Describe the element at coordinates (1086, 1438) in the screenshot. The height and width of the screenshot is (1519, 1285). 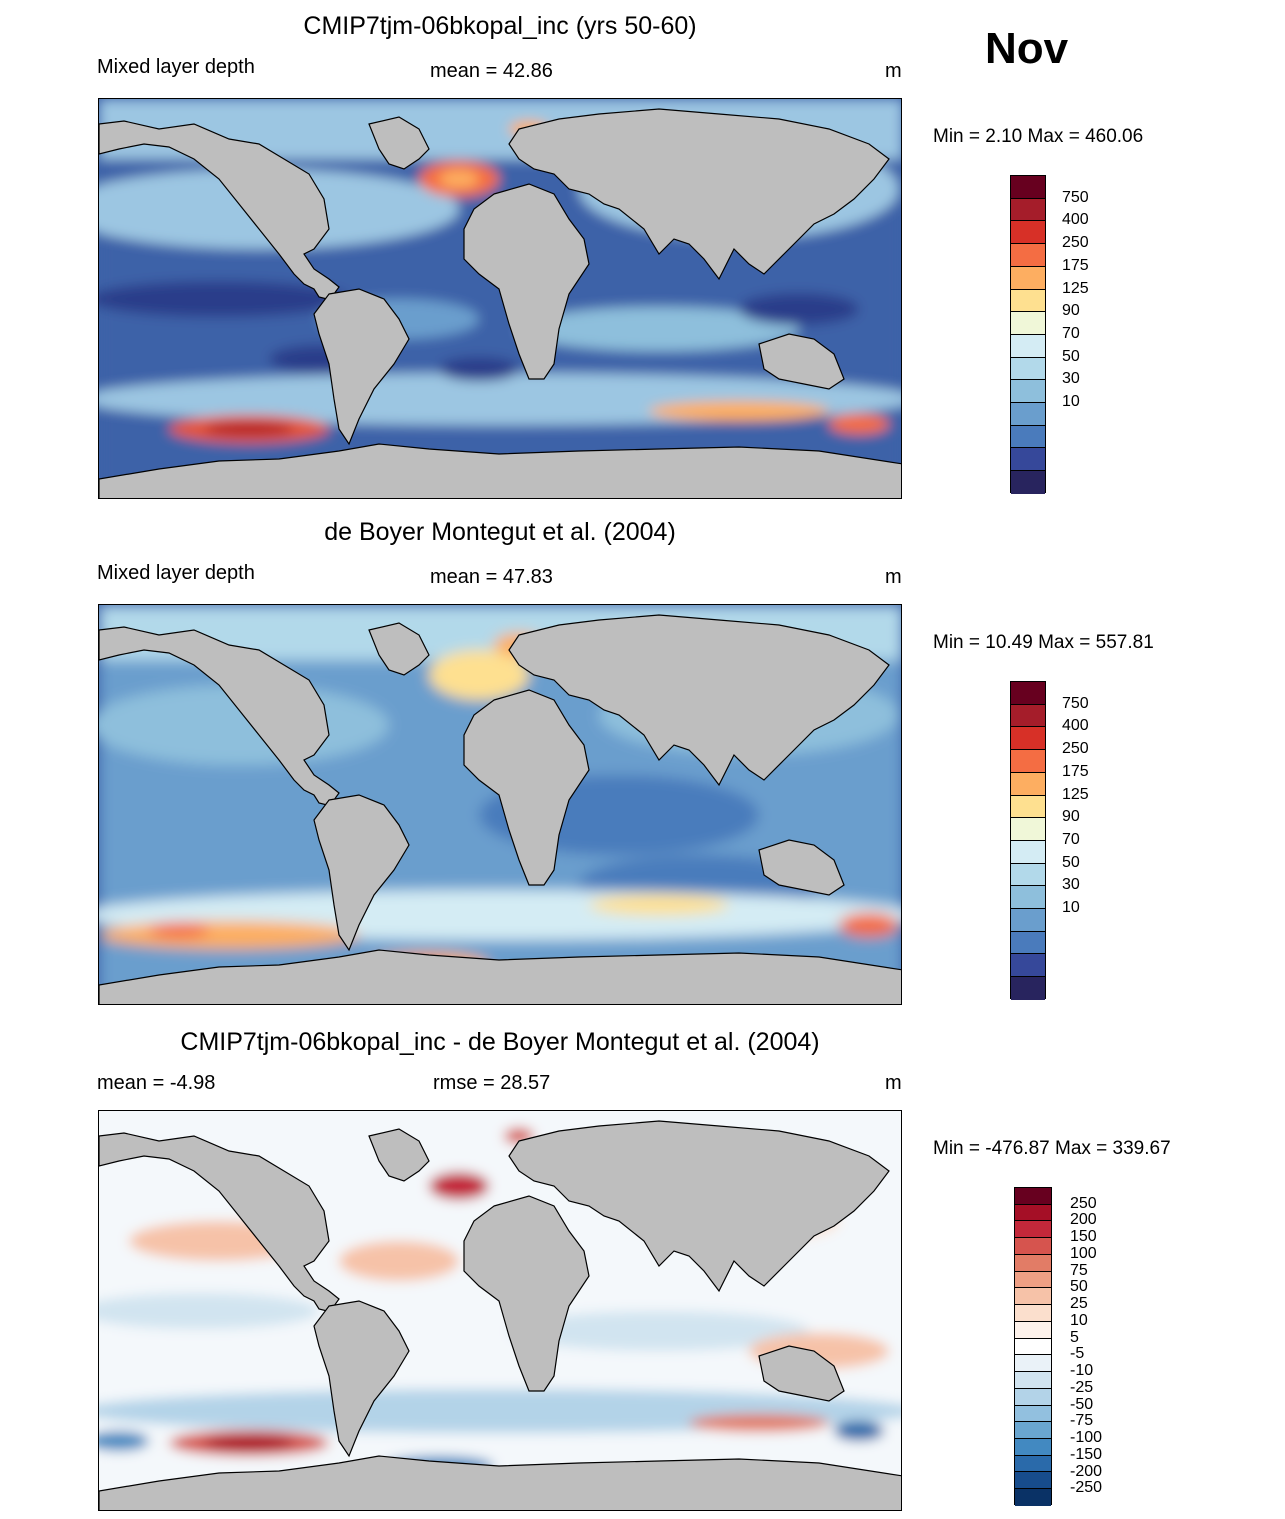
I see `colorbar-tick-label: -100` at that location.